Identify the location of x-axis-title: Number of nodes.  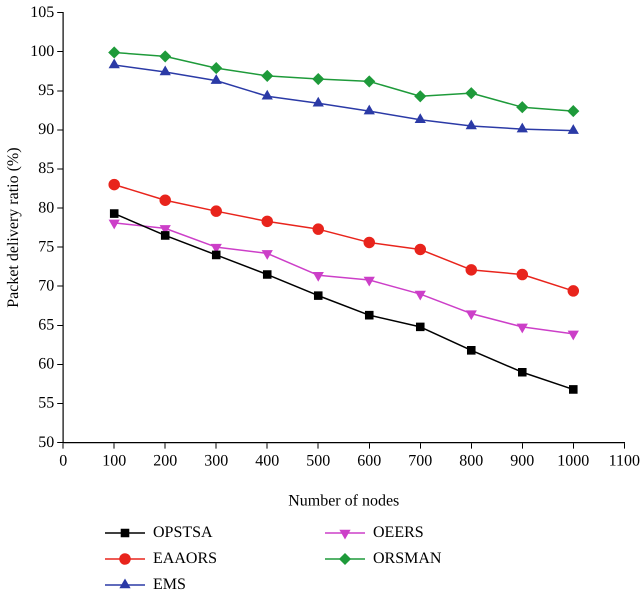
(344, 501).